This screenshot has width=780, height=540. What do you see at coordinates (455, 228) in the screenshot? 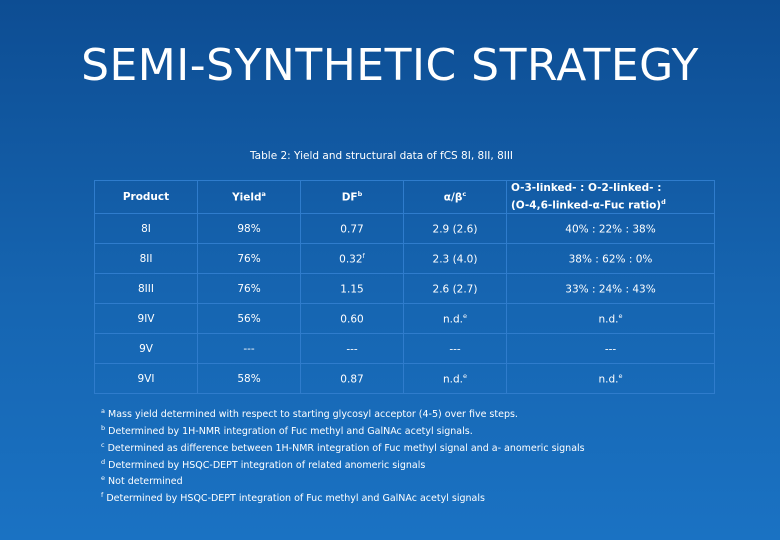
I see `cell-alpha-beta: 2.9 (2.6)` at bounding box center [455, 228].